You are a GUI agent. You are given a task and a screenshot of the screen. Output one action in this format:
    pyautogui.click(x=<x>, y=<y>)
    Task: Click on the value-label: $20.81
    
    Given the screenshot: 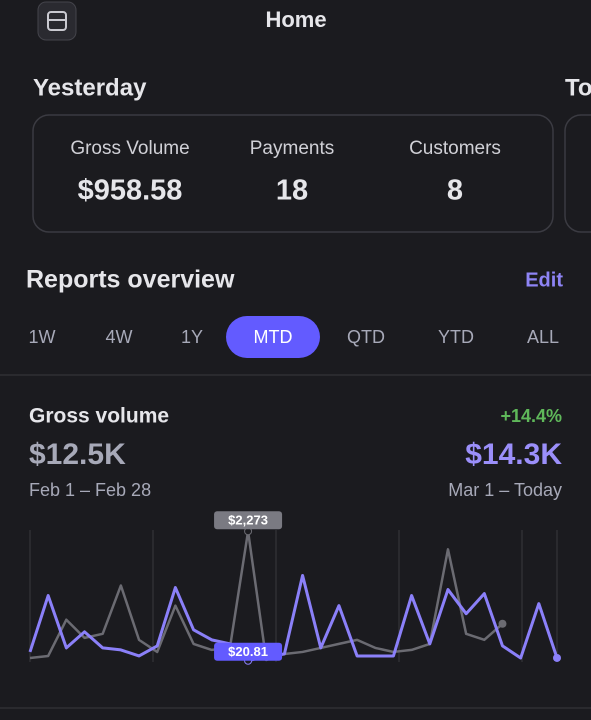 What is the action you would take?
    pyautogui.click(x=248, y=651)
    